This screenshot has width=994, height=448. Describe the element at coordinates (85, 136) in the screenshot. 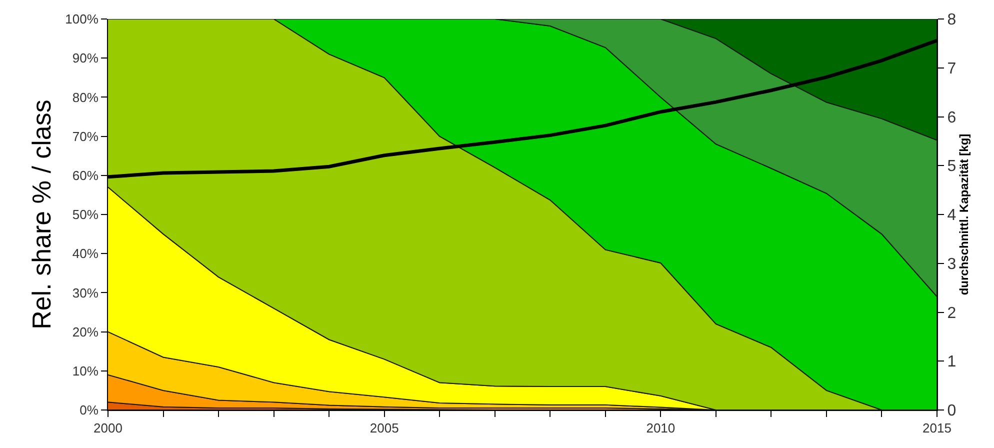

I see `y-tick-label: 70%` at that location.